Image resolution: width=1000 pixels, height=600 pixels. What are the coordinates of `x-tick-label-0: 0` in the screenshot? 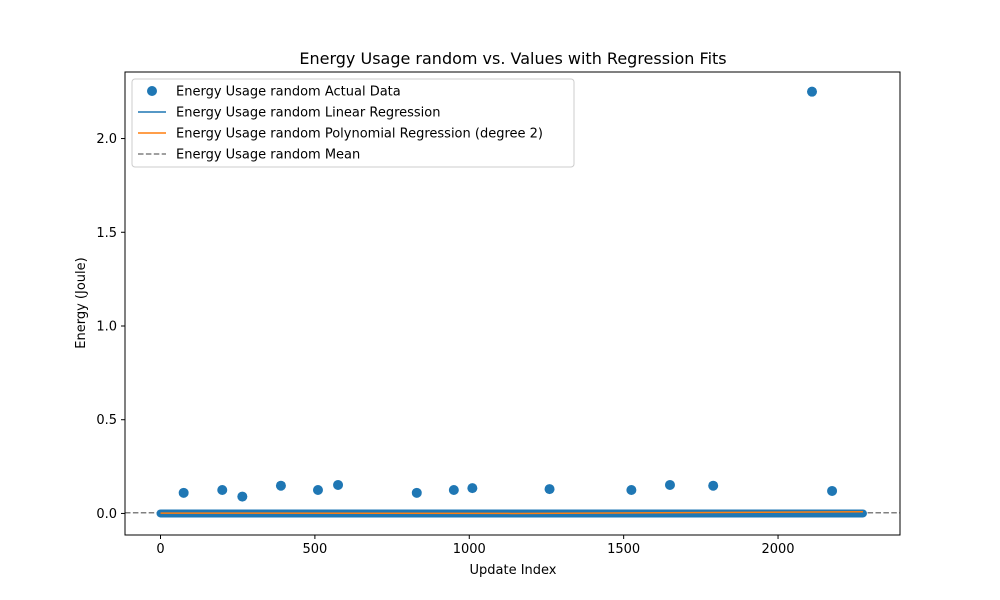 It's located at (160, 549).